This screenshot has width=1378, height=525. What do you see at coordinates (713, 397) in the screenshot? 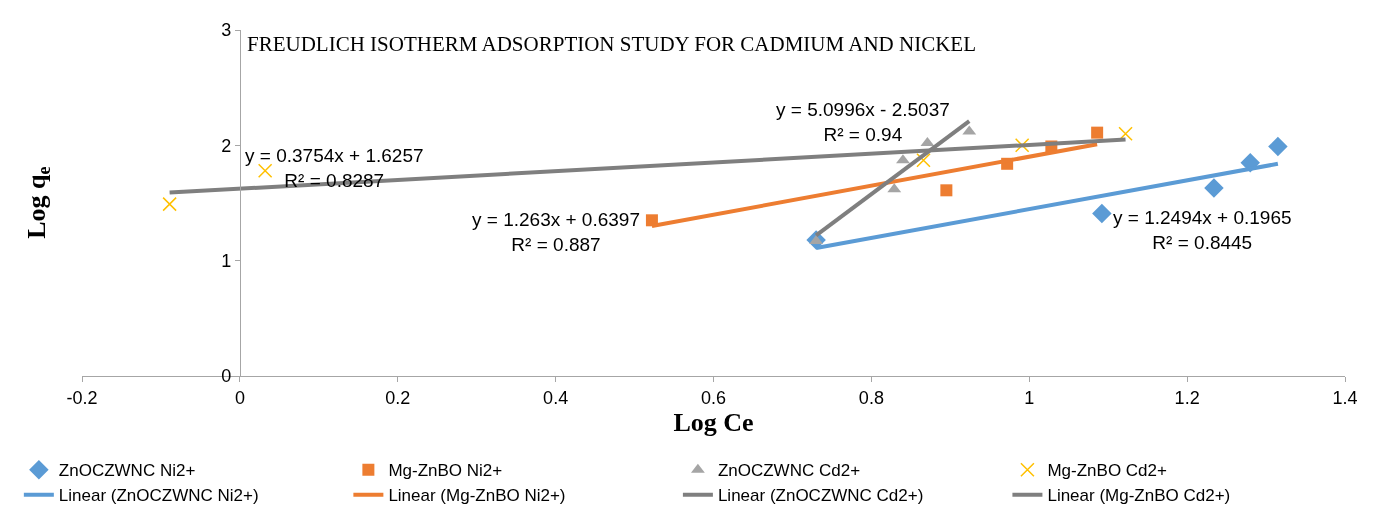
I see `x-tick-label: 0.6` at bounding box center [713, 397].